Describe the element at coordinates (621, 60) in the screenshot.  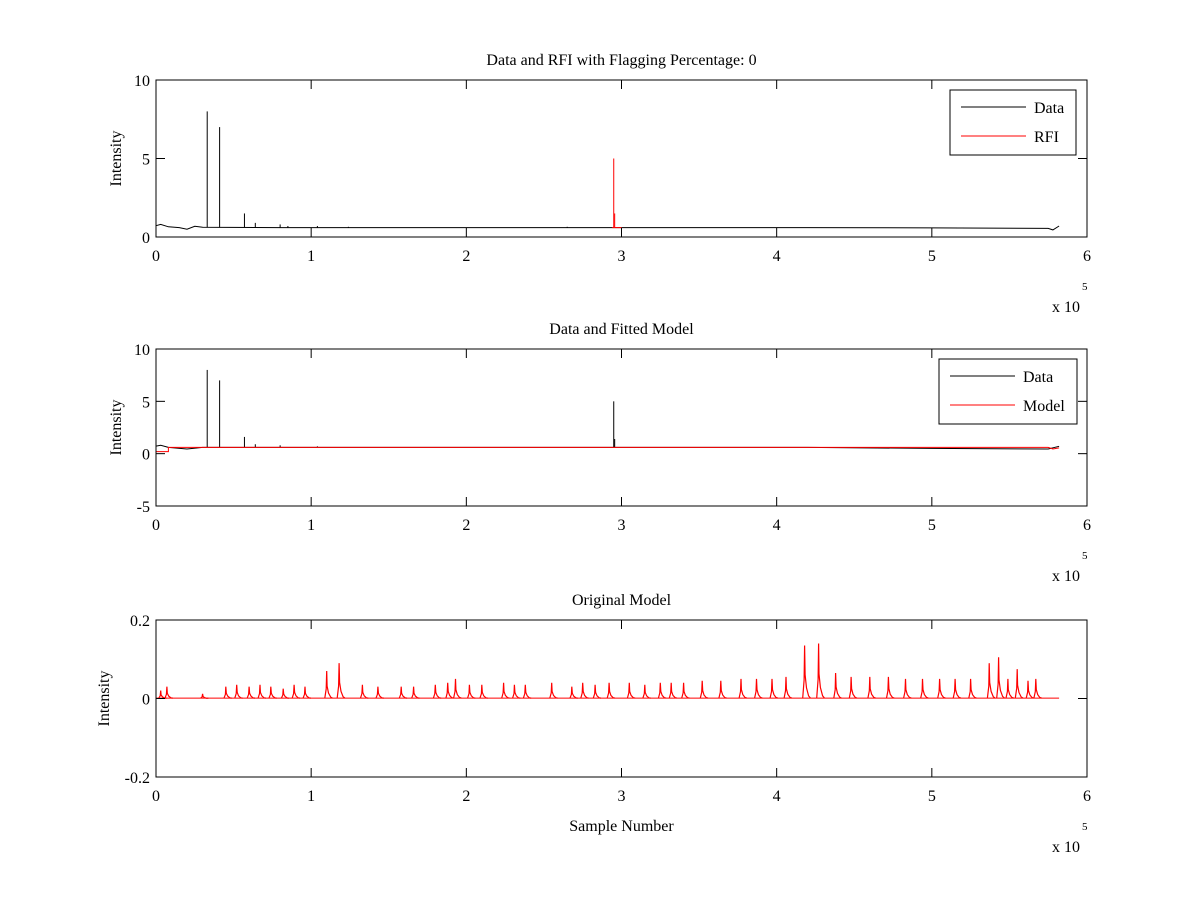
I see `chart-title: Data and RFI with Flagging Percentage: 0` at that location.